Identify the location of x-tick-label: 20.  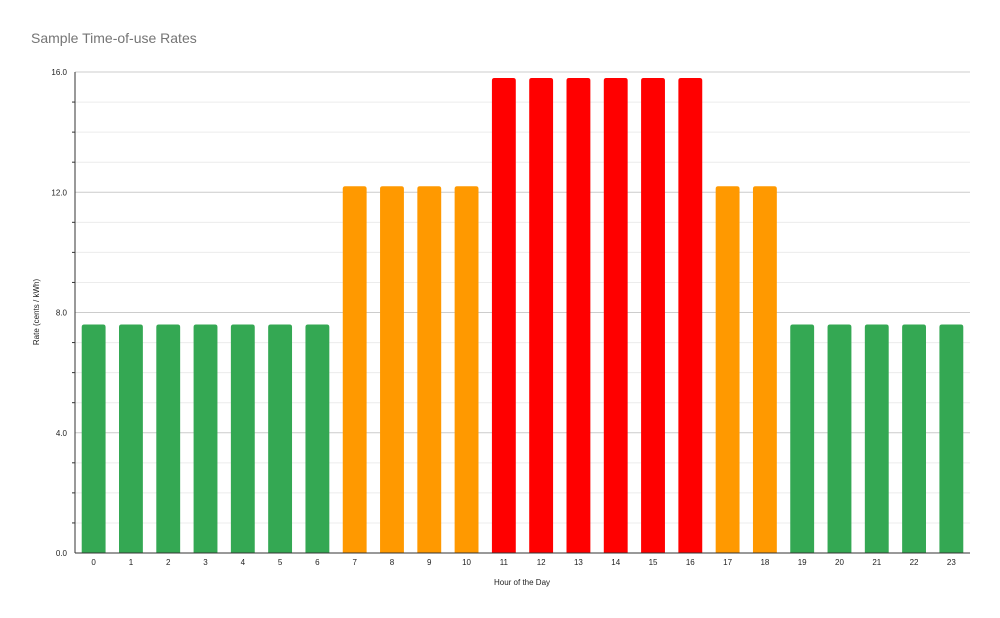
(839, 562).